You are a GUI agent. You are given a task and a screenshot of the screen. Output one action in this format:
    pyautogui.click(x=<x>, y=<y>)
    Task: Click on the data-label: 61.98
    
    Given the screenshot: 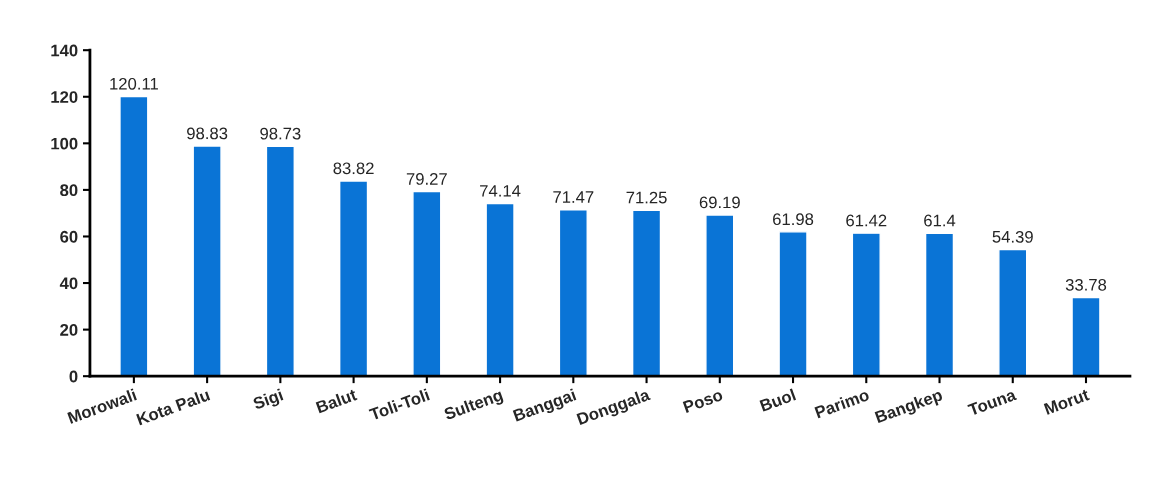 What is the action you would take?
    pyautogui.click(x=793, y=219)
    